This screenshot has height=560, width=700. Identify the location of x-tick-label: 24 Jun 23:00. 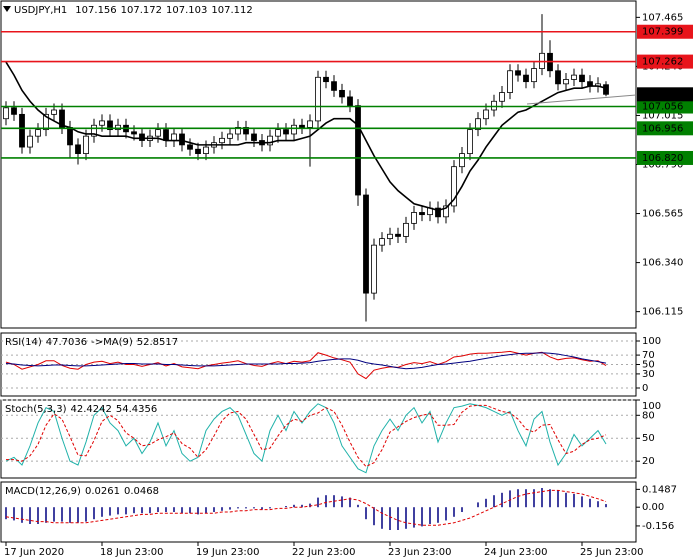
(516, 552).